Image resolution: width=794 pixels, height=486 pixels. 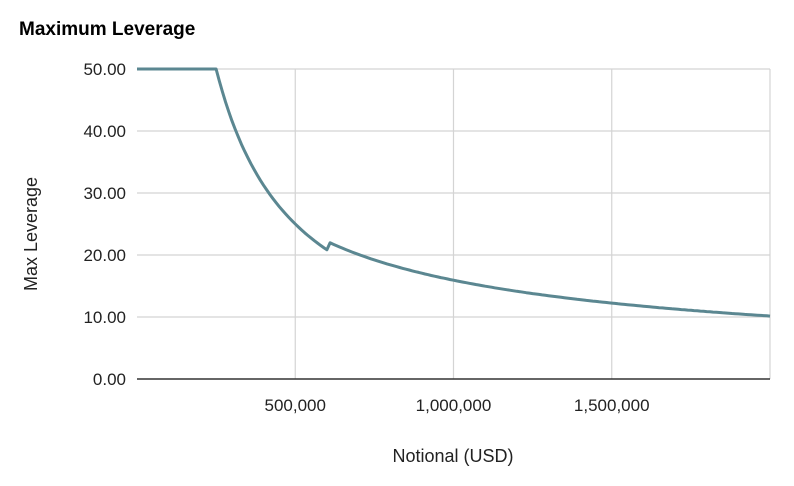 What do you see at coordinates (452, 456) in the screenshot?
I see `x-axis-label: Notional (USD)` at bounding box center [452, 456].